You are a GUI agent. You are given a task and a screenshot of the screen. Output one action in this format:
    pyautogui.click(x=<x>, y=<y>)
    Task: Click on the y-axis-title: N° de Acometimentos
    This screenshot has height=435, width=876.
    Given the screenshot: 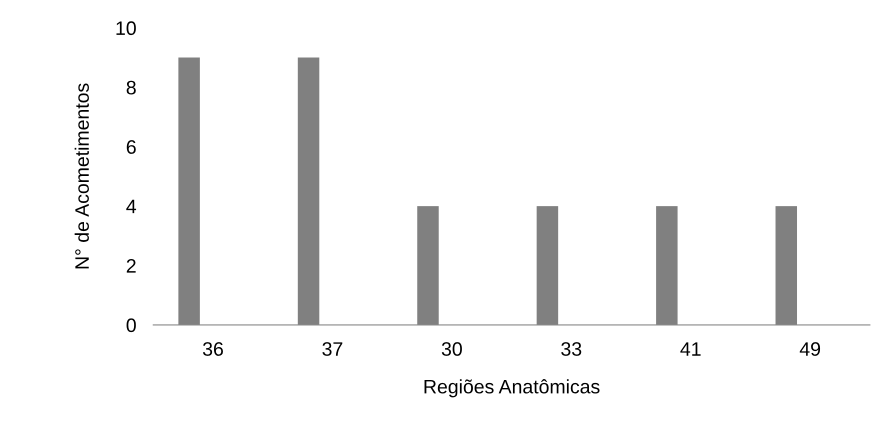 What is the action you would take?
    pyautogui.click(x=81, y=175)
    